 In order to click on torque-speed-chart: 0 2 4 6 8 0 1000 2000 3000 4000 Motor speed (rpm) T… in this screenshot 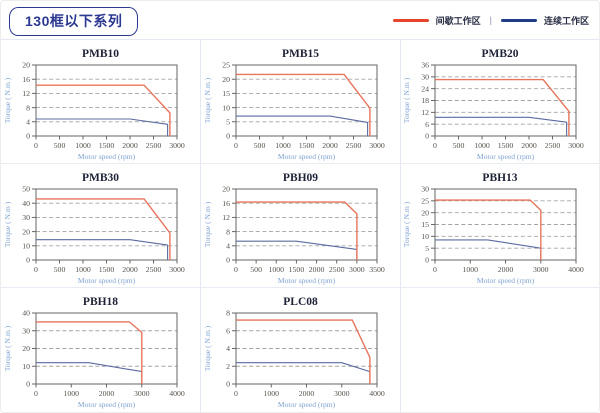, I will do `click(294, 359)`.